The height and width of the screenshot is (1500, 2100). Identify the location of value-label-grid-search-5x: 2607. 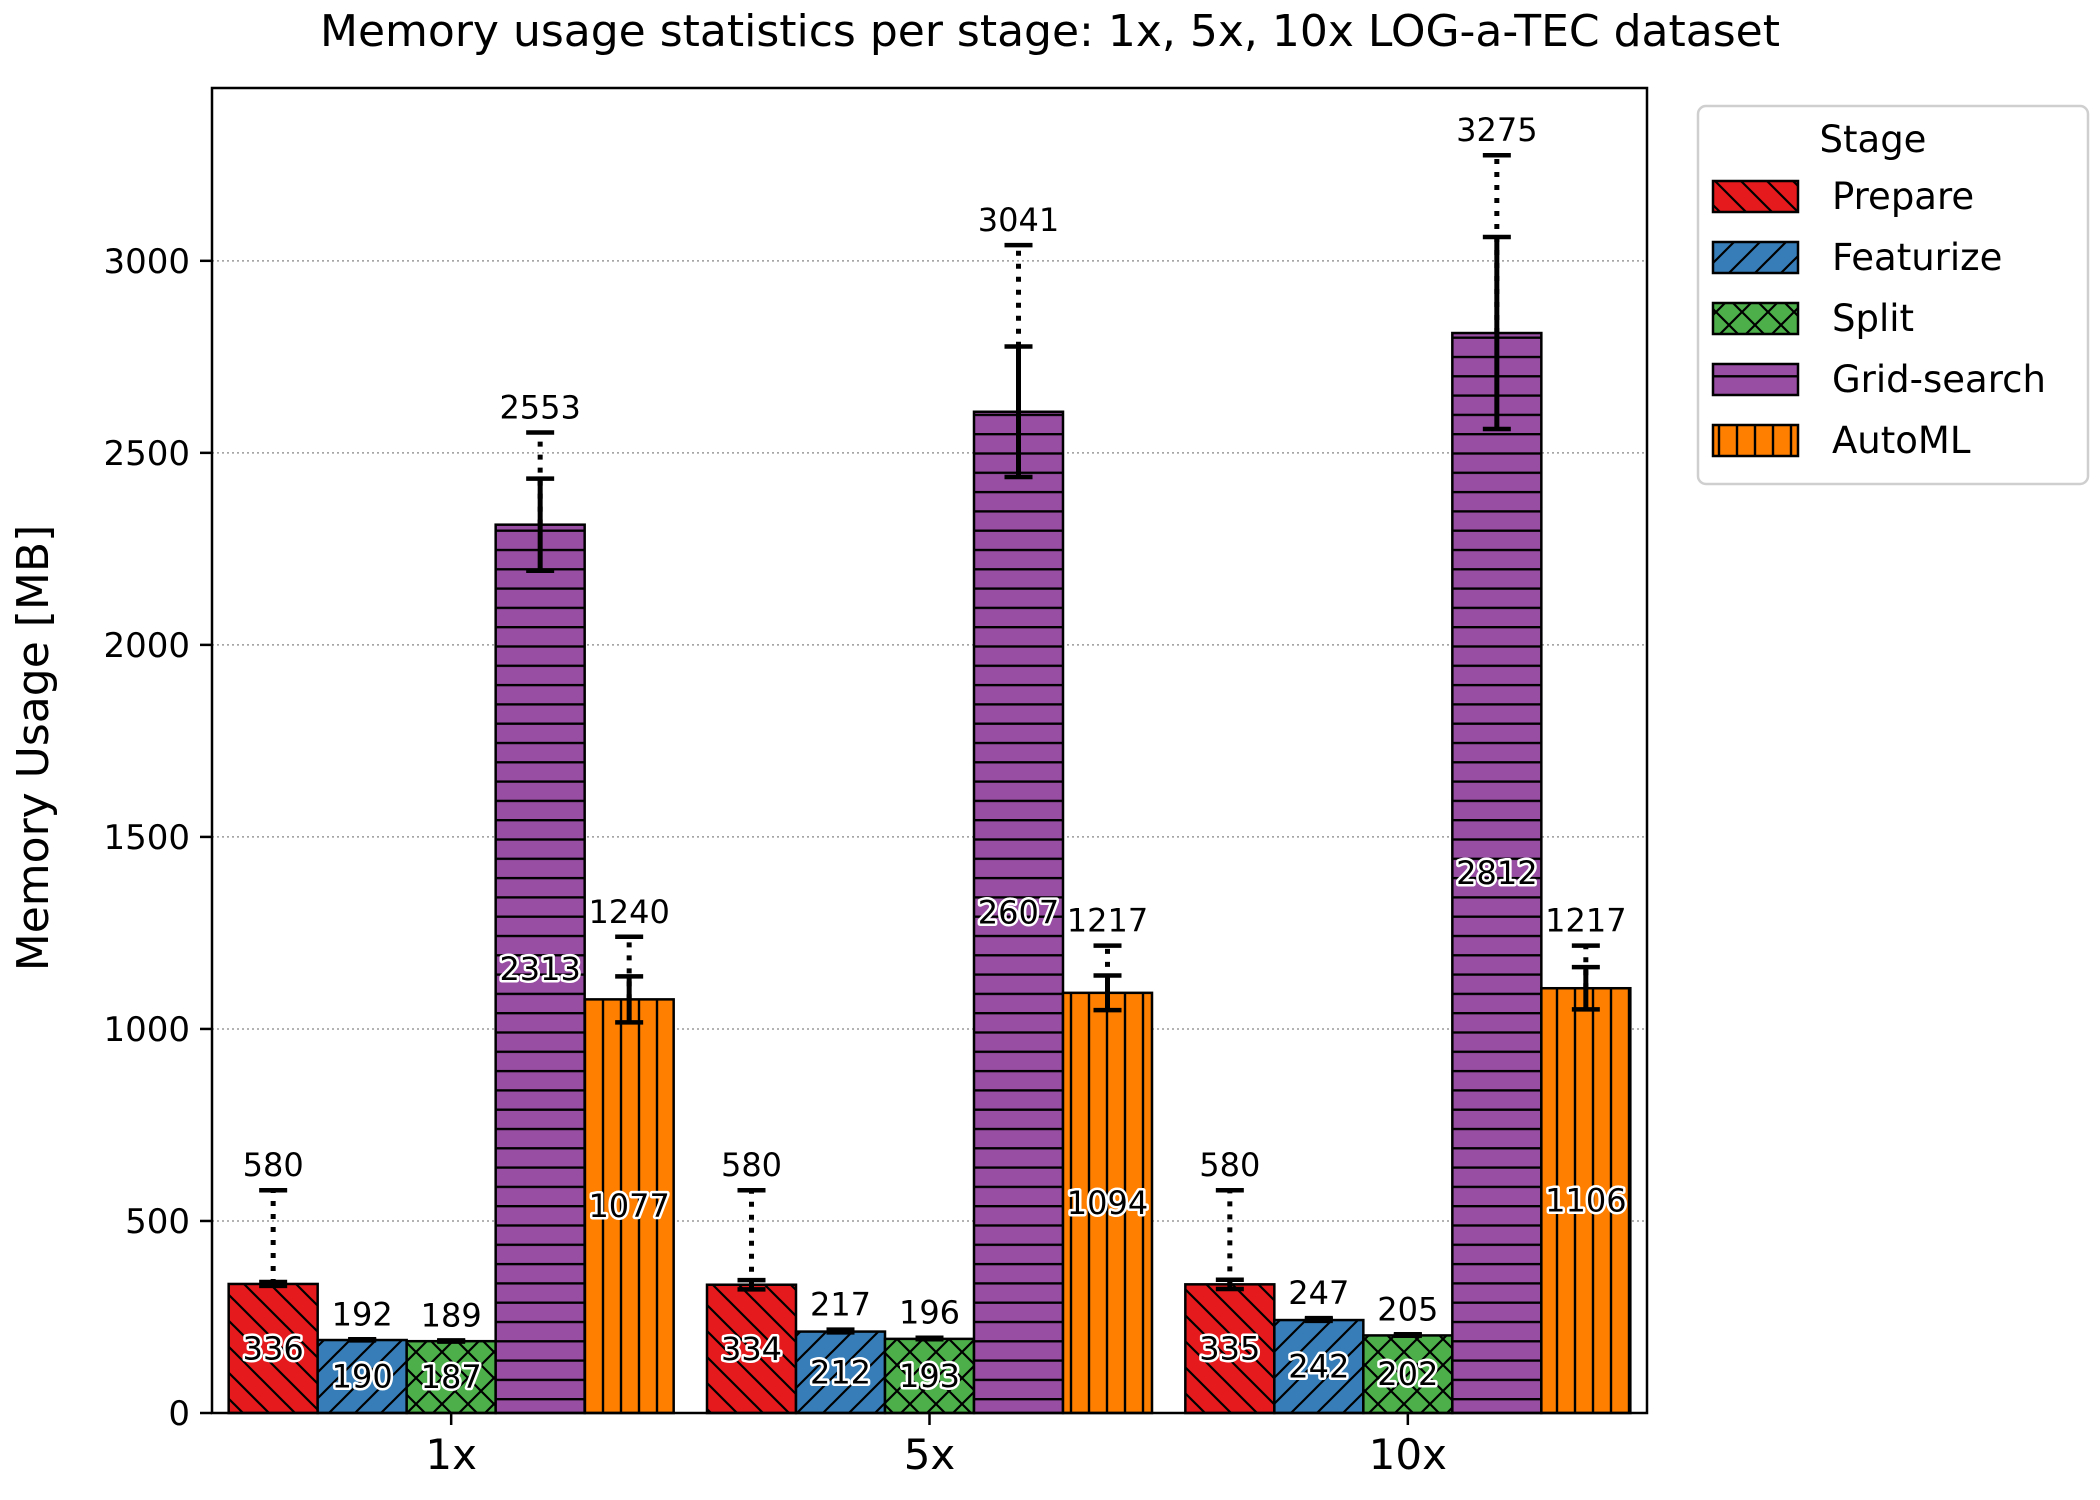
(1018, 912).